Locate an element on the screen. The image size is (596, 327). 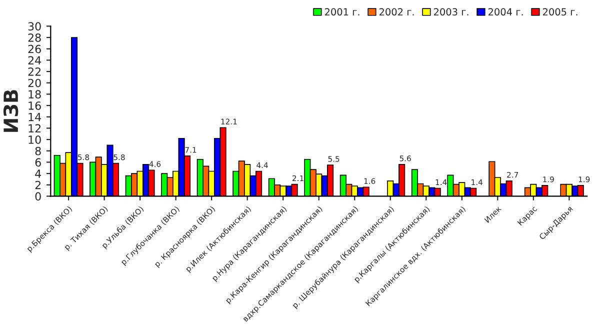
y-tick-label: 16 is located at coordinates (34, 105).